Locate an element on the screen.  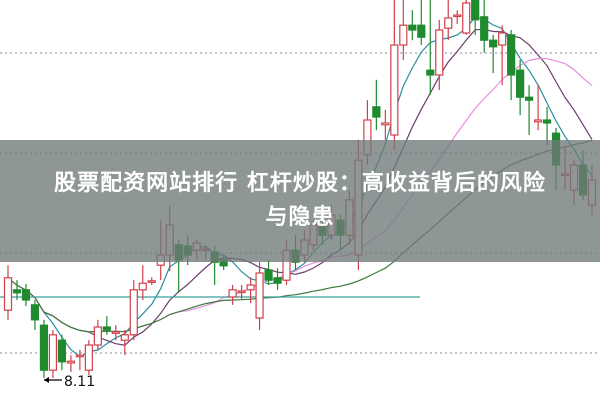
title-line-1: 股票配资网站排行 杠杆炒股：高收益背后的风险 is located at coordinates (300, 183).